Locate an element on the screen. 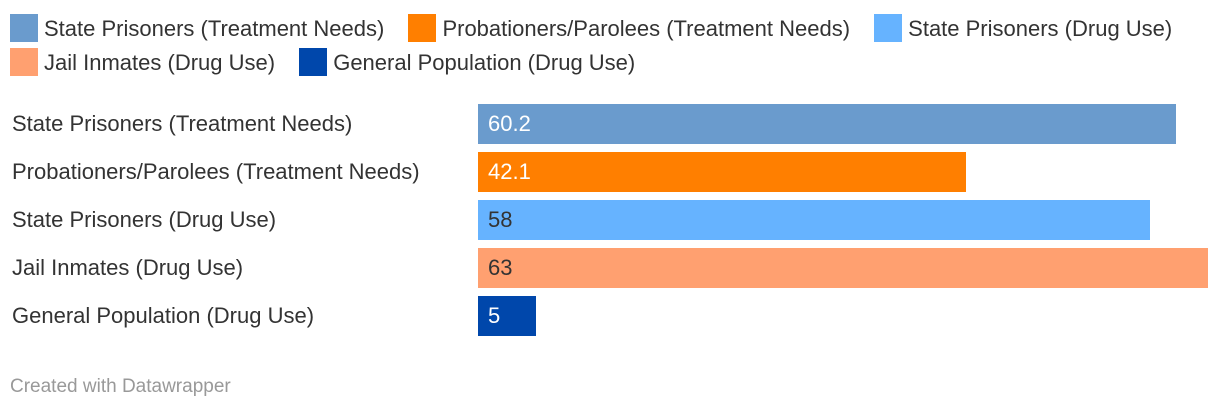 The image size is (1220, 414). bar-value-label: 60.2 is located at coordinates (509, 123).